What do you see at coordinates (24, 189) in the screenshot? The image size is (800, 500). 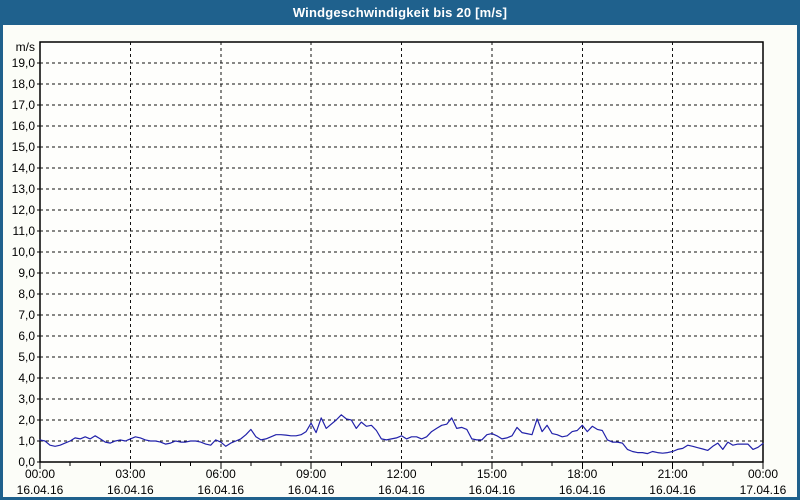 I see `y-tick-label: 13,0` at bounding box center [24, 189].